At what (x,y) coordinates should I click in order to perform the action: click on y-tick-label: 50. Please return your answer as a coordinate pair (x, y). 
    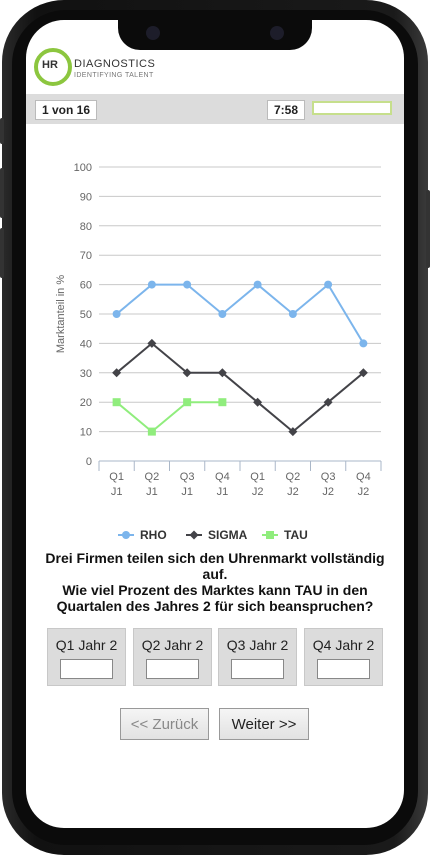
    Looking at the image, I should click on (86, 315).